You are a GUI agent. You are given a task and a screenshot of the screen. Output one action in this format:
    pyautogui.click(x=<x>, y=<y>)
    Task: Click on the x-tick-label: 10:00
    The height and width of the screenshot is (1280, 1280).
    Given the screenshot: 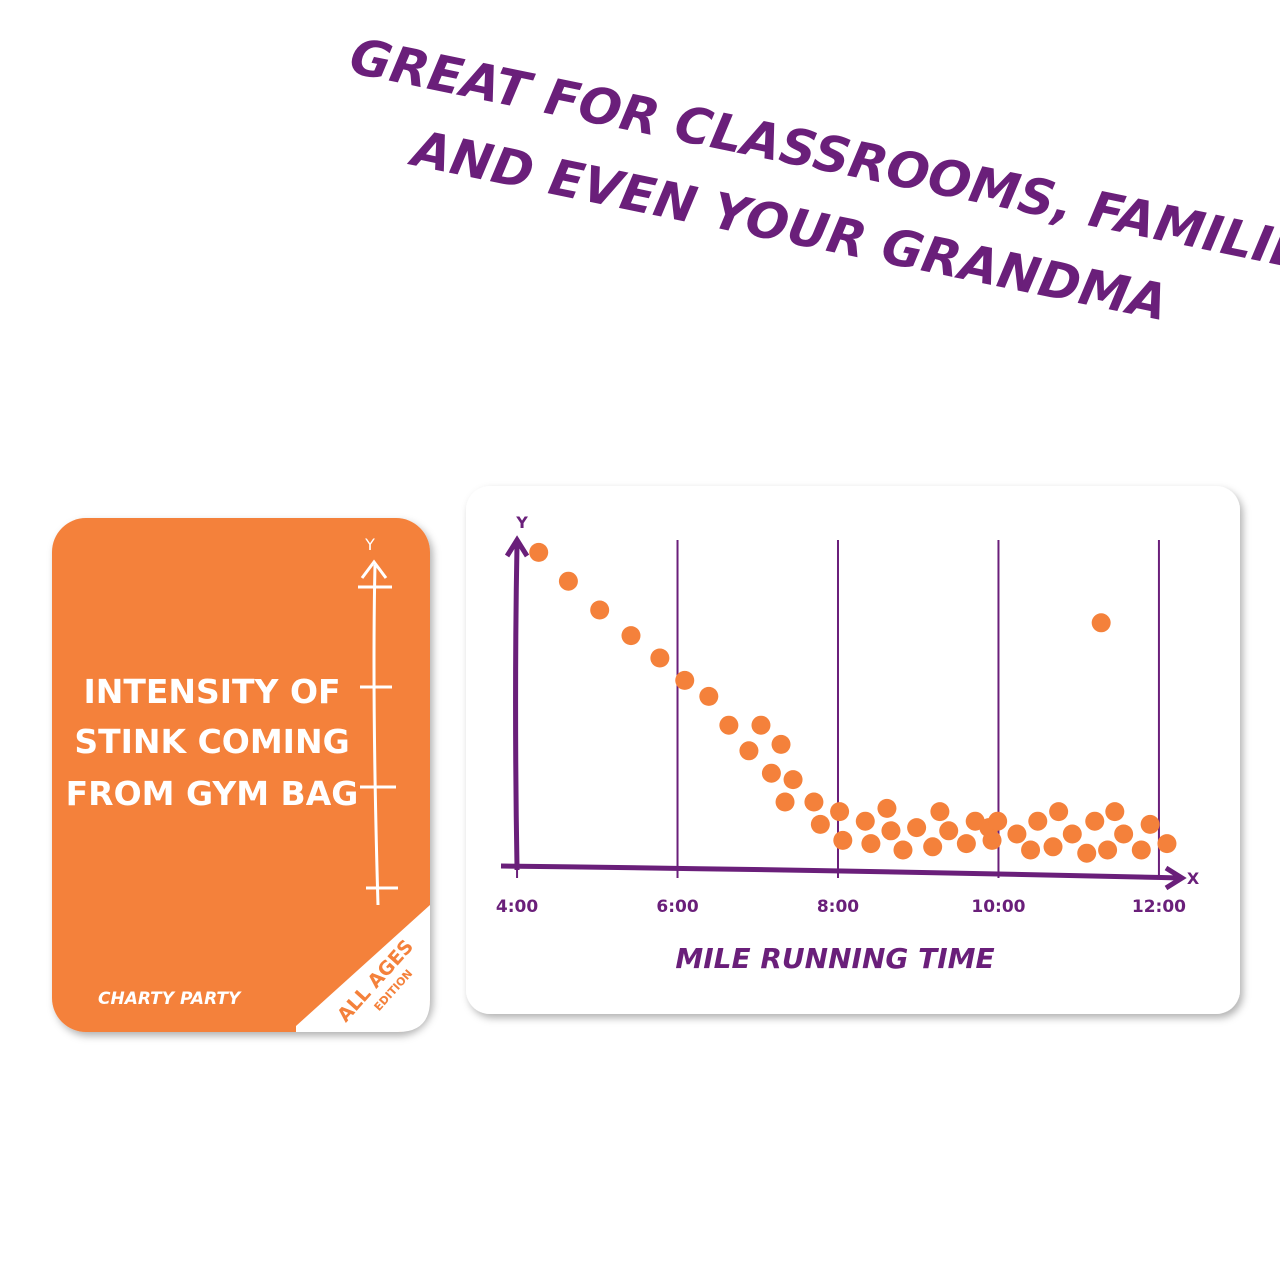 What is the action you would take?
    pyautogui.click(x=998, y=907)
    